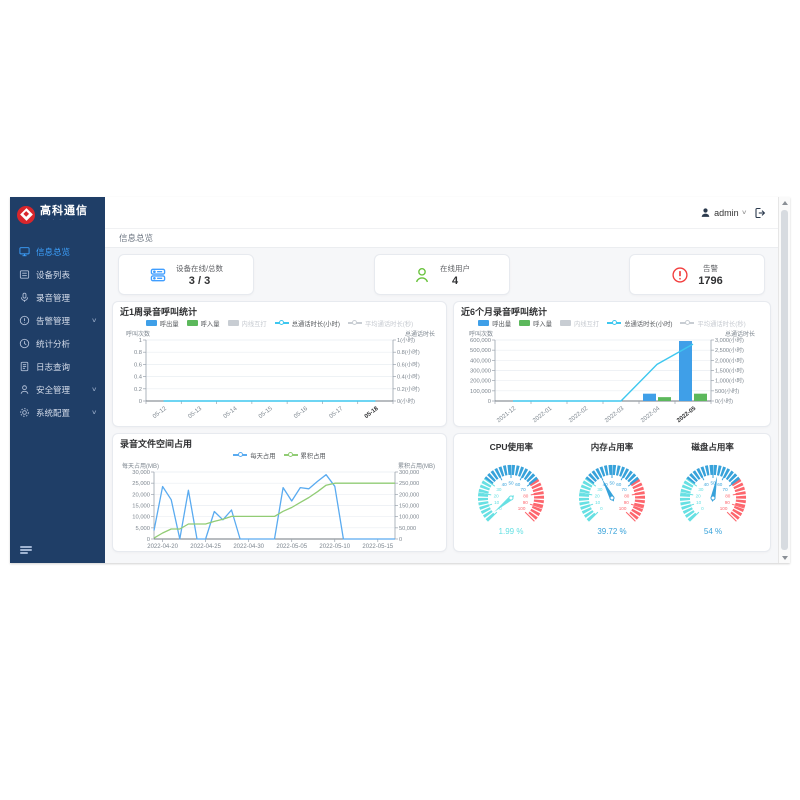 This screenshot has width=800, height=800. What do you see at coordinates (57, 320) in the screenshot?
I see `sidebar-item-alert: 告警管理 ∨` at bounding box center [57, 320].